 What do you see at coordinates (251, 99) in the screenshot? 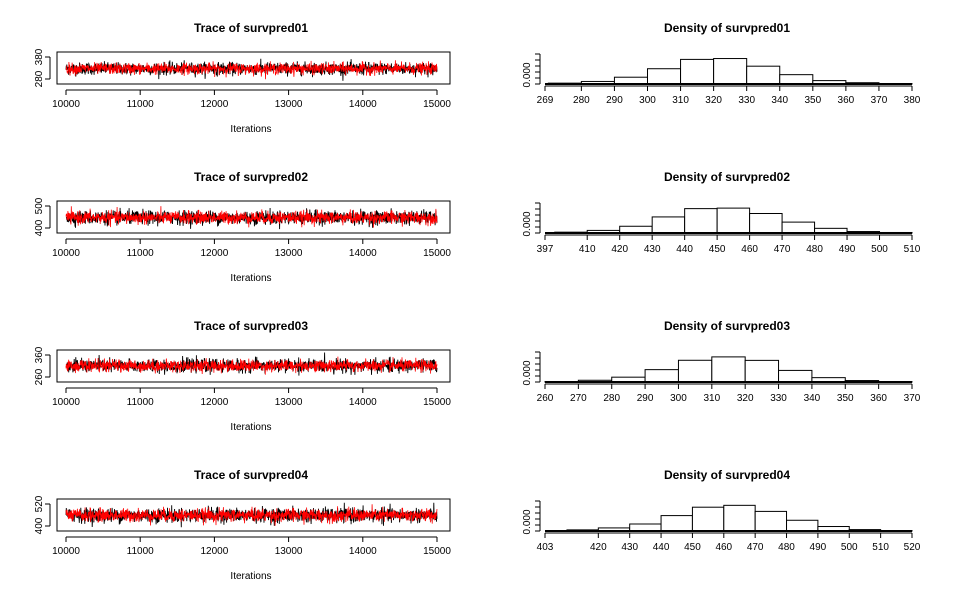
I see `trace-xaxis-1: 10000 11000 12000 13000 14000 15000` at bounding box center [251, 99].